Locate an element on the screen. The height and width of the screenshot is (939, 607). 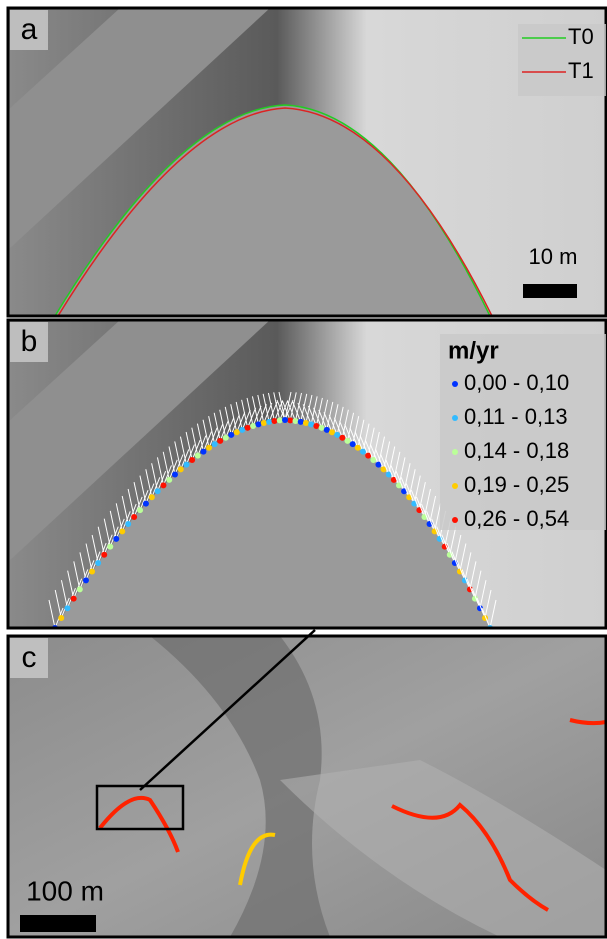
legend-label: 0,19 - 0,25 is located at coordinates (516, 484).